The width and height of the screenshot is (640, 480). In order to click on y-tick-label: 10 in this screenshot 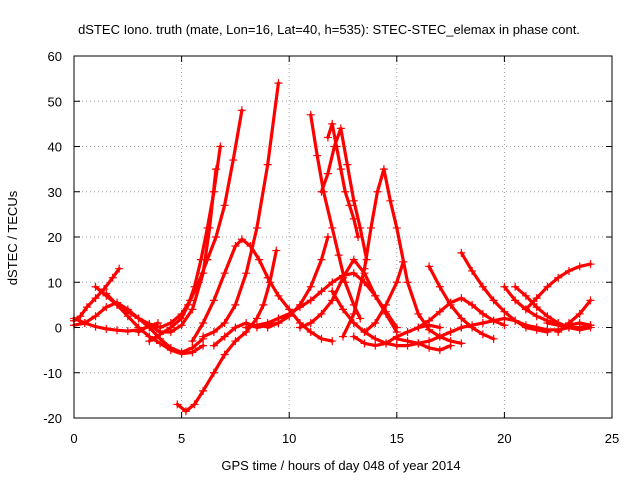, I will do `click(55, 282)`.